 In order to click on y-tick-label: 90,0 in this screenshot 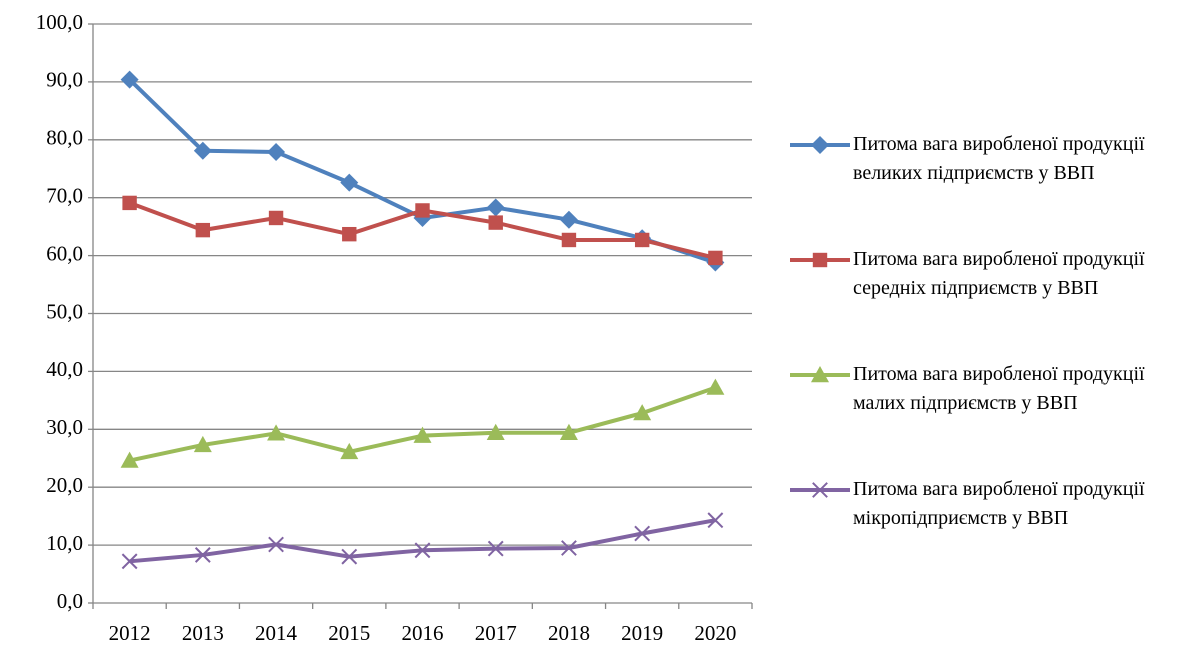, I will do `click(64, 80)`.